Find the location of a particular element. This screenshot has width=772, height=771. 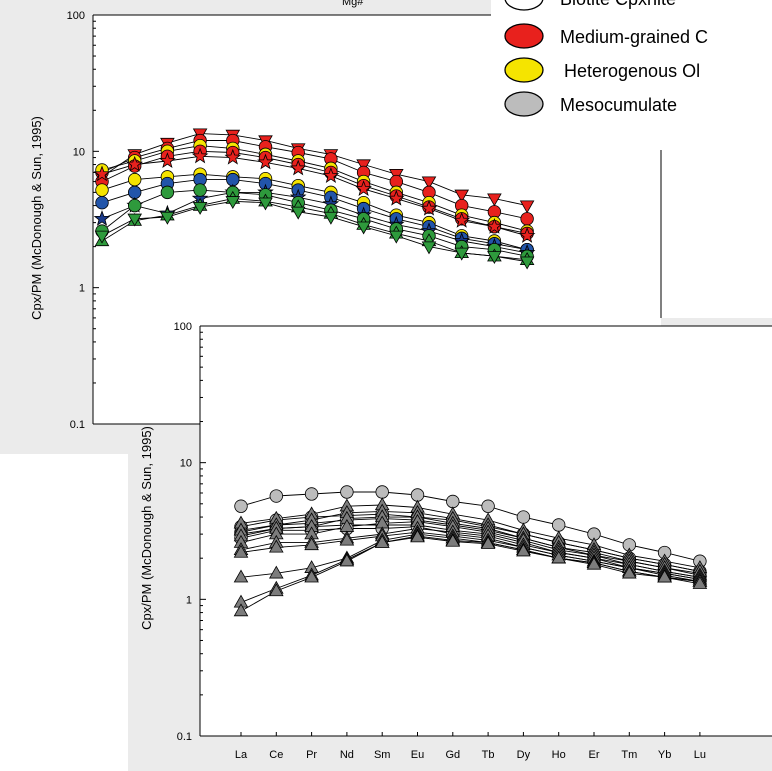

bot-xtick-label-0: La is located at coordinates (241, 755).